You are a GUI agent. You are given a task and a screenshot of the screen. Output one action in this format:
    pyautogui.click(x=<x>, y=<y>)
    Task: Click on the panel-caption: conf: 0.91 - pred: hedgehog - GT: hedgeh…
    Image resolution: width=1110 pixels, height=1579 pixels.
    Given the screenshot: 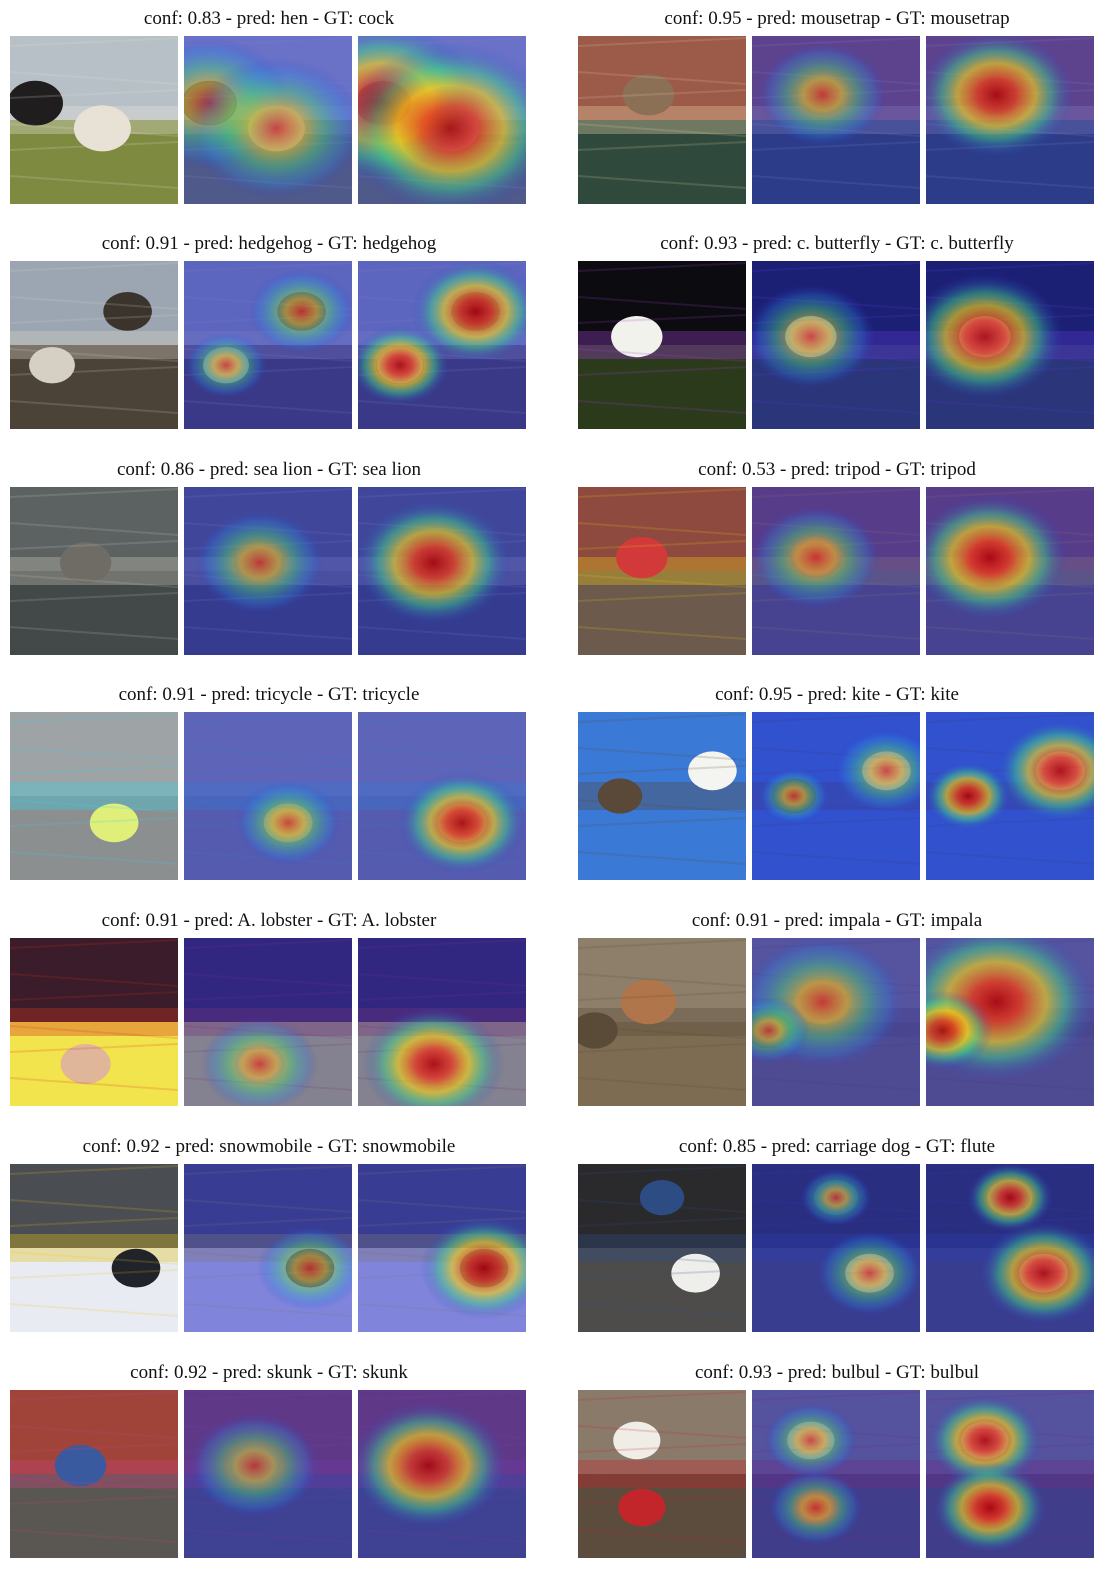 What is the action you would take?
    pyautogui.click(x=269, y=243)
    